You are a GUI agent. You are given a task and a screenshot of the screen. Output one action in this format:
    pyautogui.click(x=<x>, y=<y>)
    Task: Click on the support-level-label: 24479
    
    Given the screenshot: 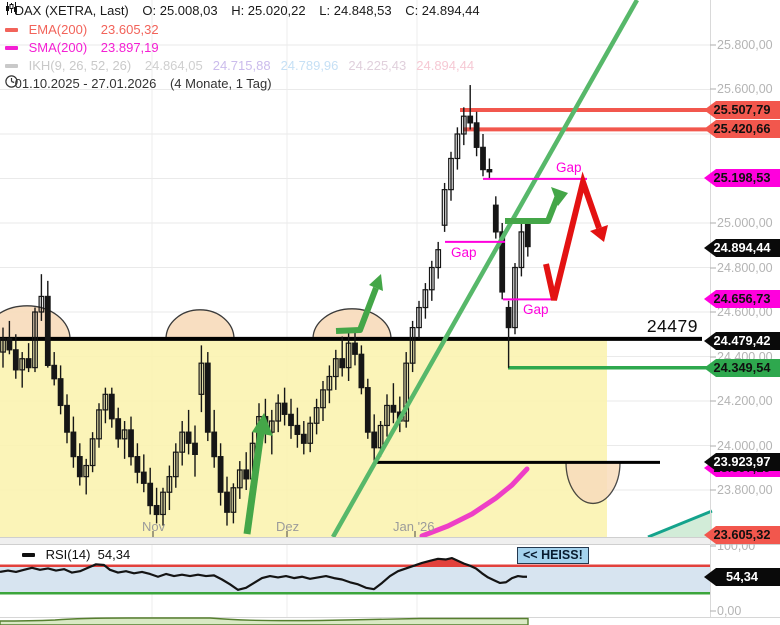 What is the action you would take?
    pyautogui.click(x=672, y=326)
    